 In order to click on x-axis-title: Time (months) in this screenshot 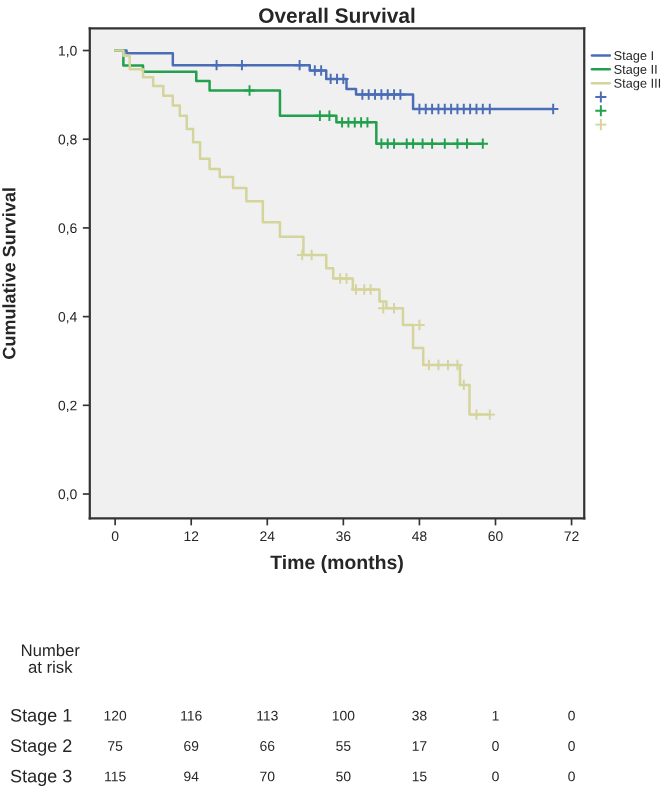, I will do `click(336, 564)`.